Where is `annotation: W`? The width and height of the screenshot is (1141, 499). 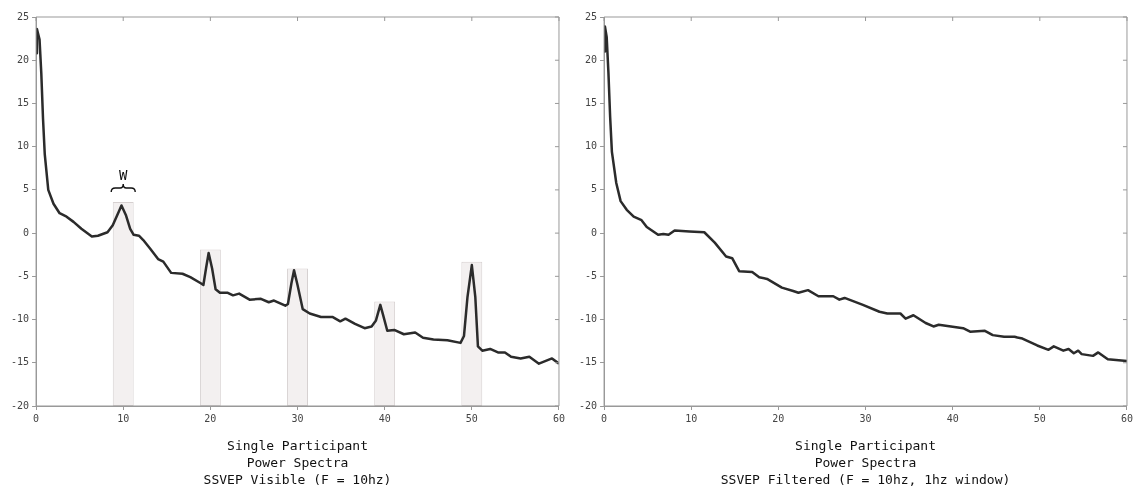 annotation: W is located at coordinates (123, 174).